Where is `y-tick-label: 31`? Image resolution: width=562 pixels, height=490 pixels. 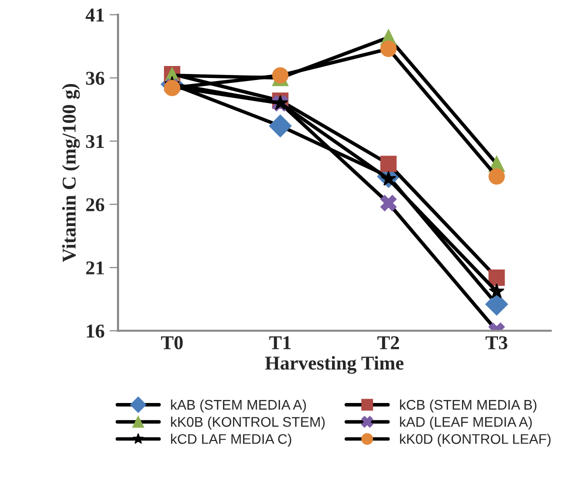
y-tick-label: 31 is located at coordinates (95, 141).